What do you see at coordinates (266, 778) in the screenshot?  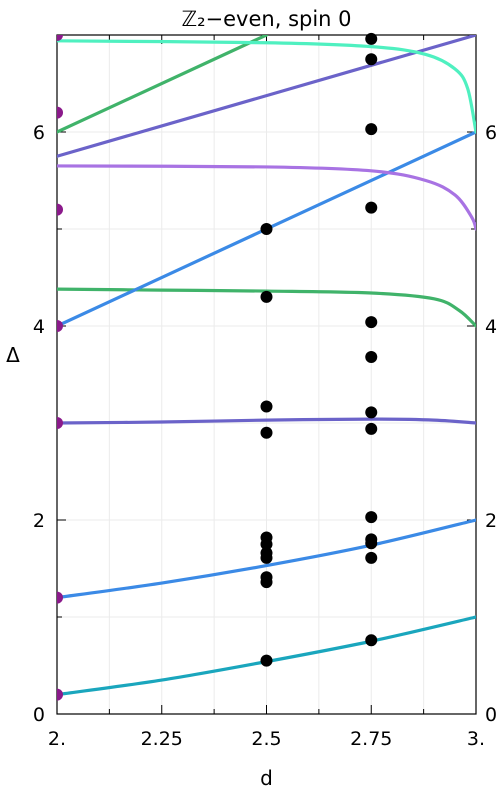 I see `x-axis-label: d` at bounding box center [266, 778].